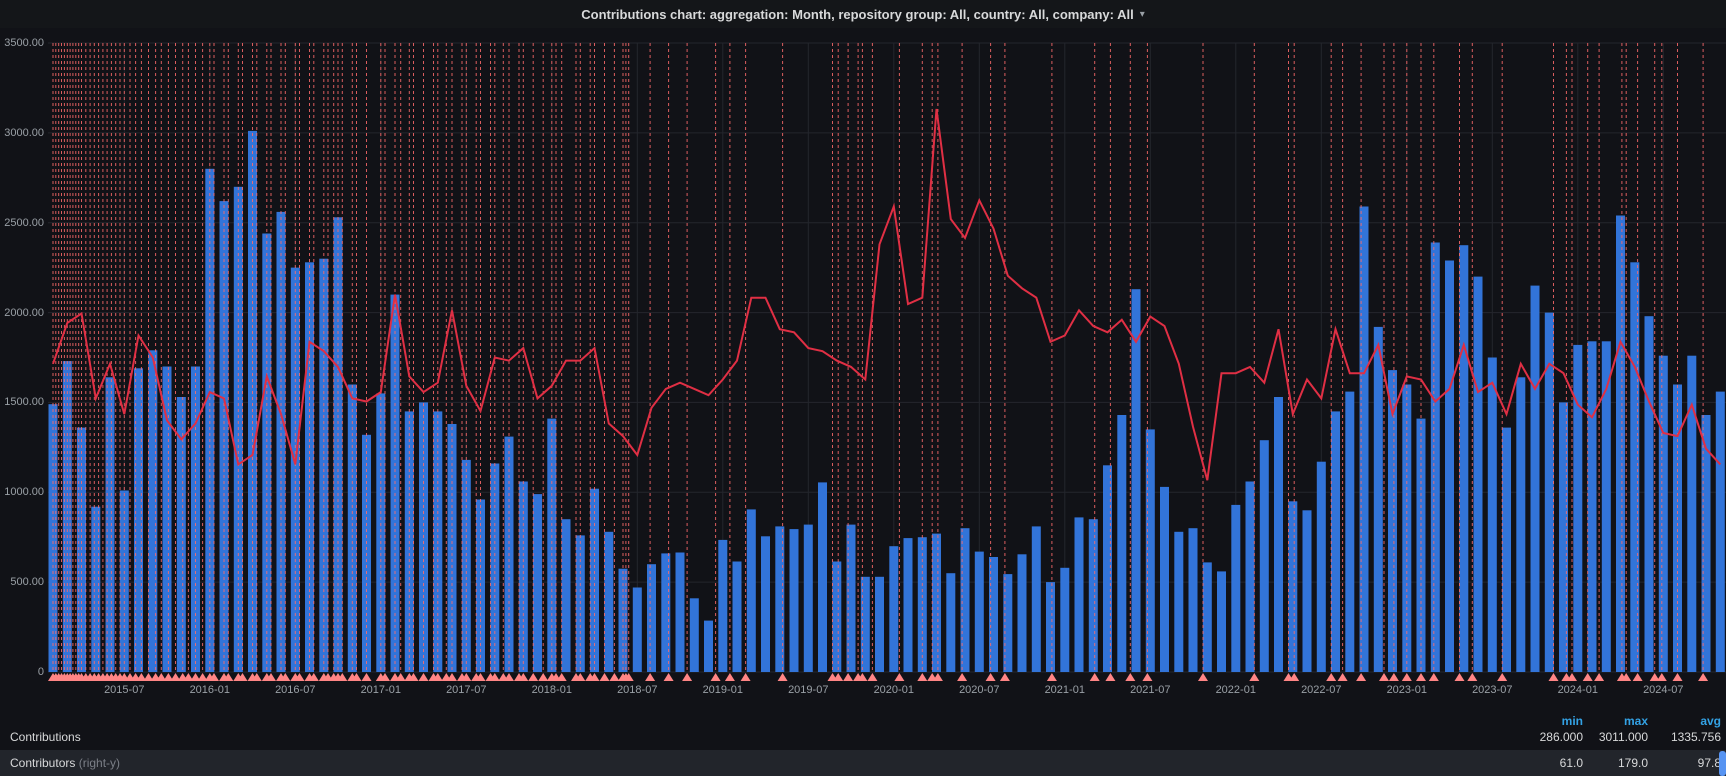  I want to click on x-tick-label: 2021-01, so click(1064, 690).